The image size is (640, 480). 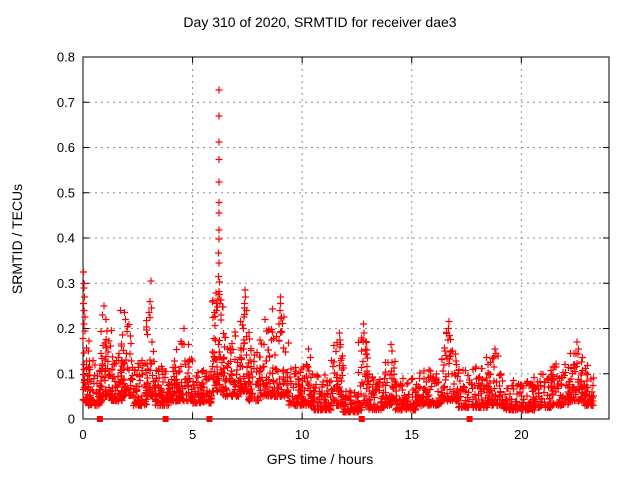 What do you see at coordinates (521, 434) in the screenshot?
I see `svg-text: 20` at bounding box center [521, 434].